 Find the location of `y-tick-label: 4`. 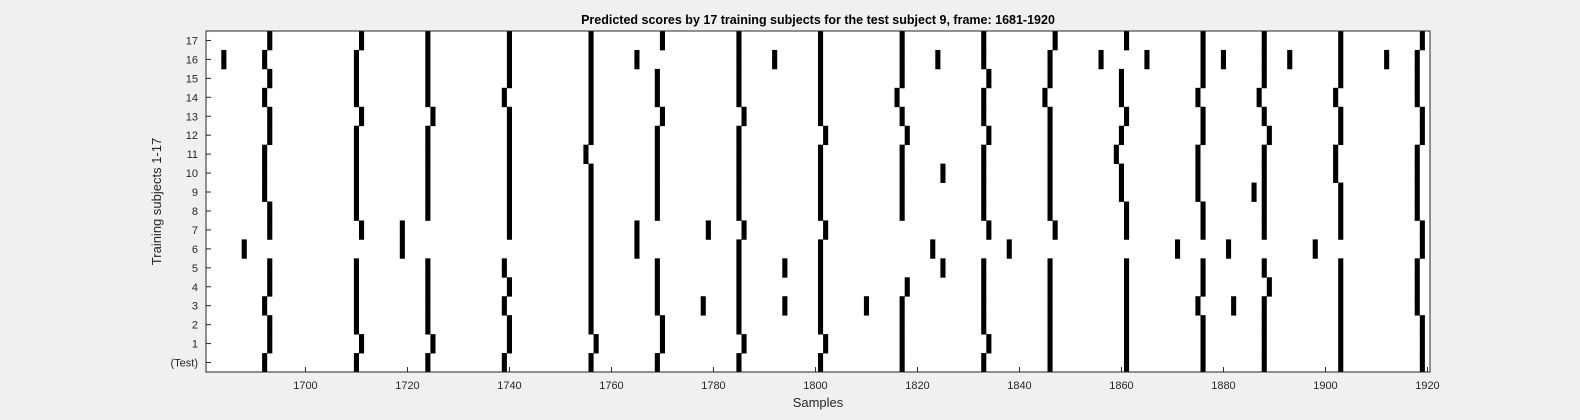

y-tick-label: 4 is located at coordinates (195, 288).